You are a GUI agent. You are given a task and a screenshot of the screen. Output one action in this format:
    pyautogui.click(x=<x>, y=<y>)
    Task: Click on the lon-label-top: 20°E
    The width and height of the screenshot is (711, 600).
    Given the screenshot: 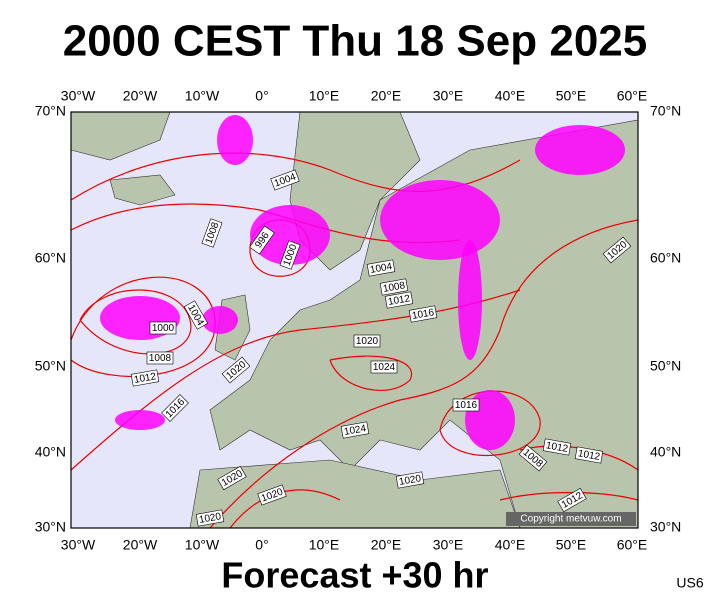 What is the action you would take?
    pyautogui.click(x=386, y=96)
    